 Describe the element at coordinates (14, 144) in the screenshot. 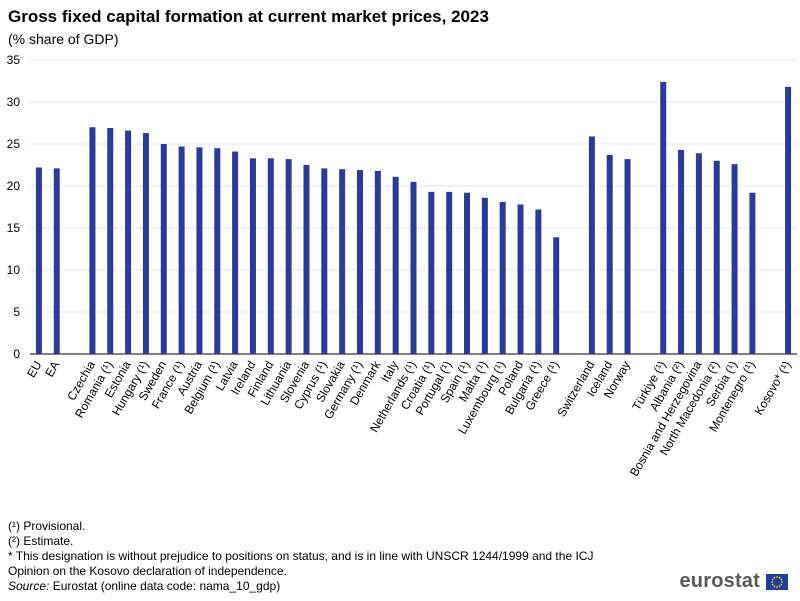

I see `y-tick-label: 25` at that location.